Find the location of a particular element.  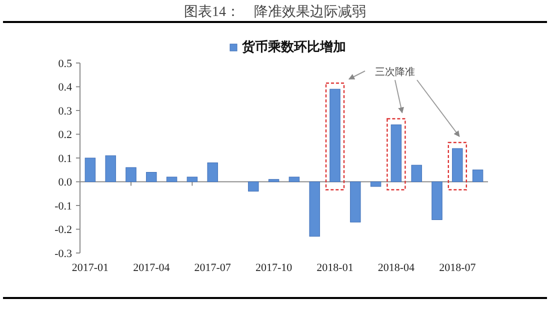

x-tick-label: 2018-04 is located at coordinates (397, 268).